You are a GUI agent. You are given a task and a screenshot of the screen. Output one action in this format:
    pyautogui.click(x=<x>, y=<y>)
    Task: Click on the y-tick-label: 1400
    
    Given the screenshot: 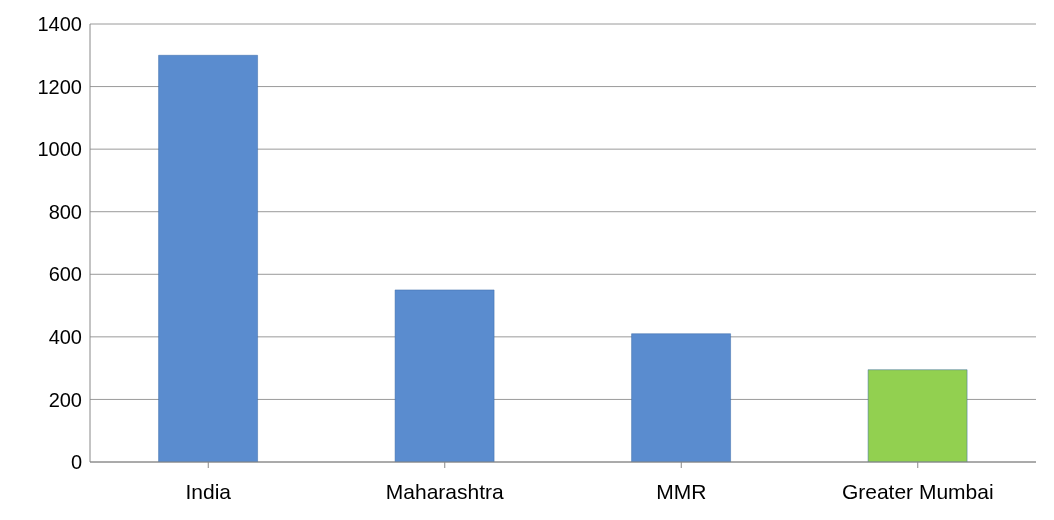 What is the action you would take?
    pyautogui.click(x=59, y=24)
    